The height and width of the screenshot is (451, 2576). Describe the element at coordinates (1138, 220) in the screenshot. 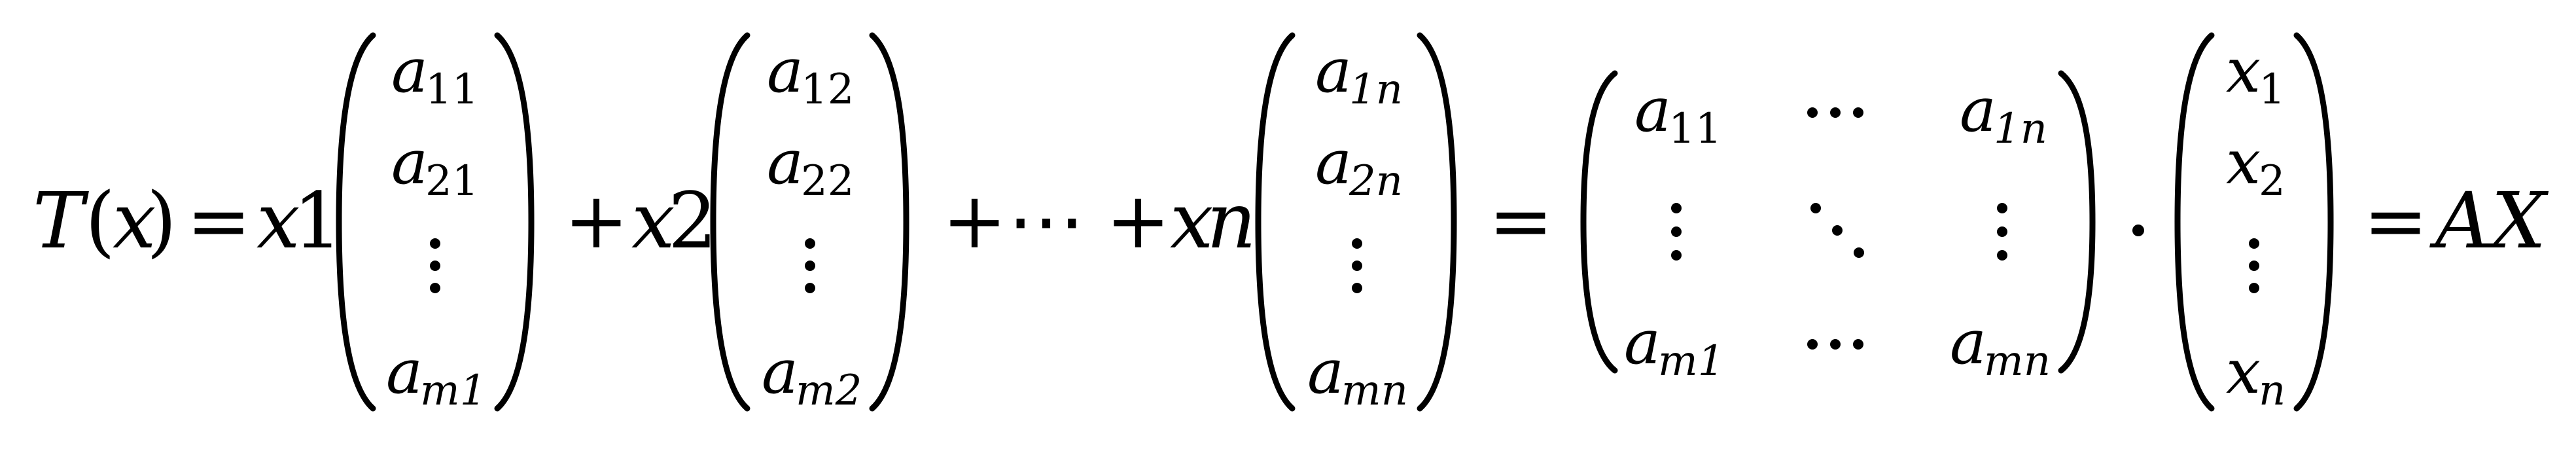

I see `plus-sign-3: +` at that location.